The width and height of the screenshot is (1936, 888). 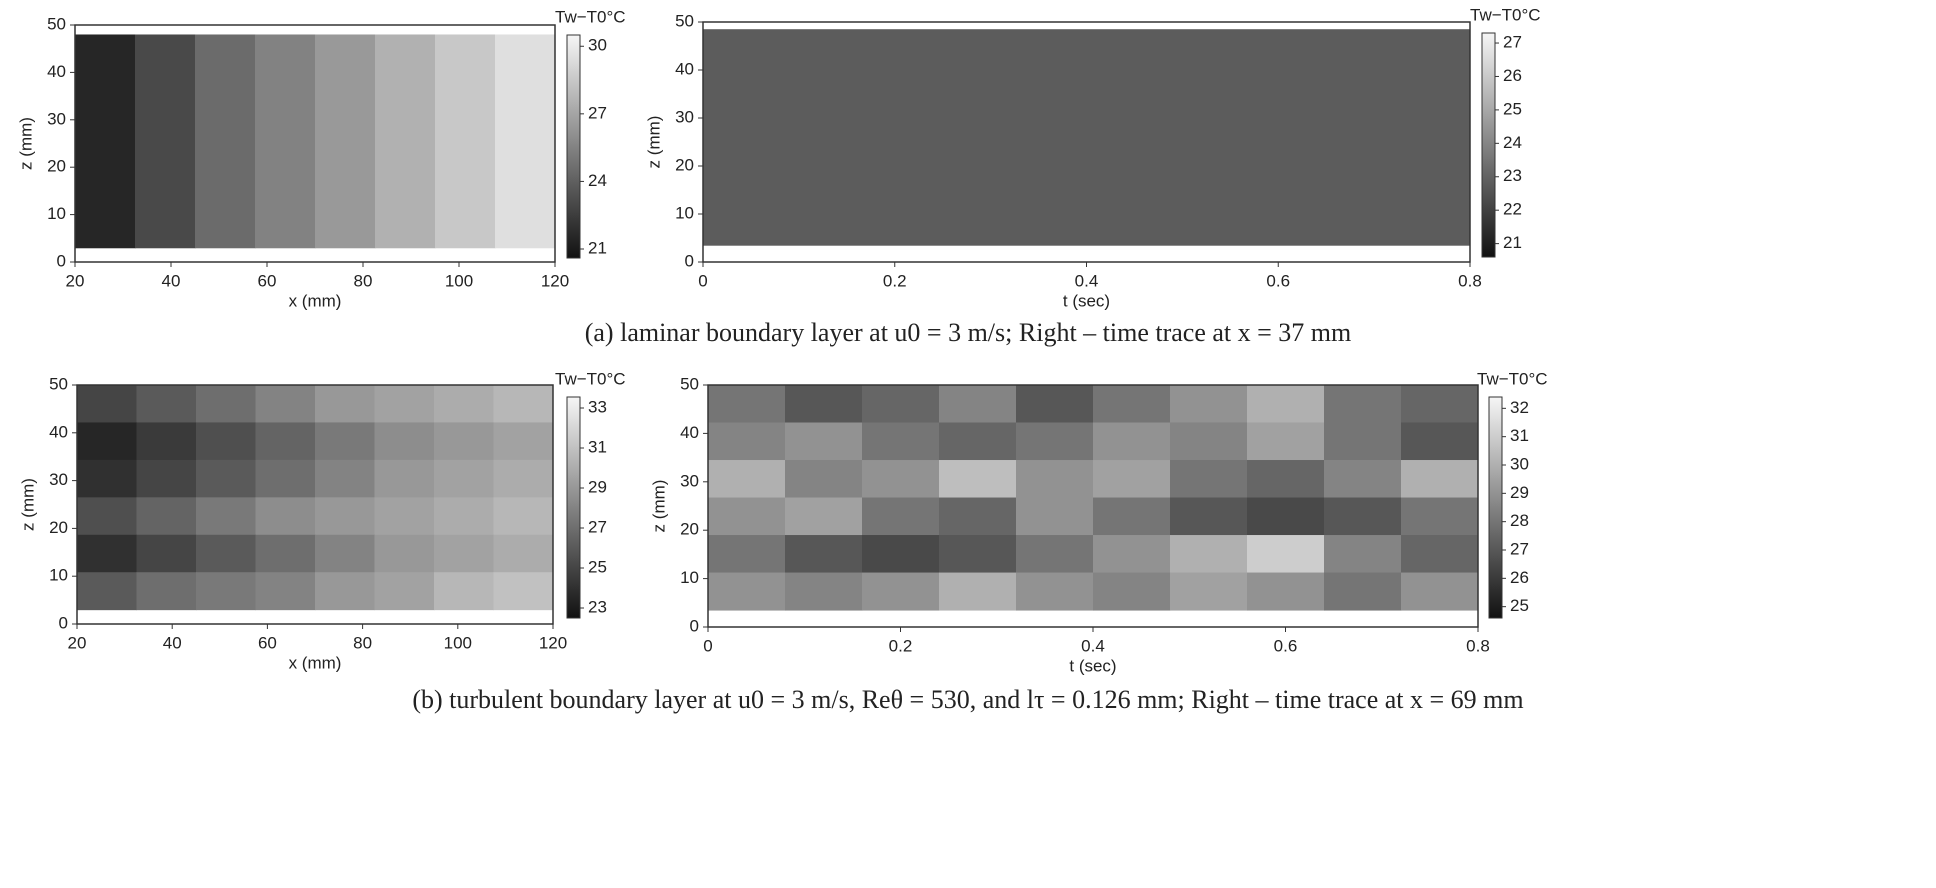 I want to click on x-tick-label: 120, so click(x=553, y=642).